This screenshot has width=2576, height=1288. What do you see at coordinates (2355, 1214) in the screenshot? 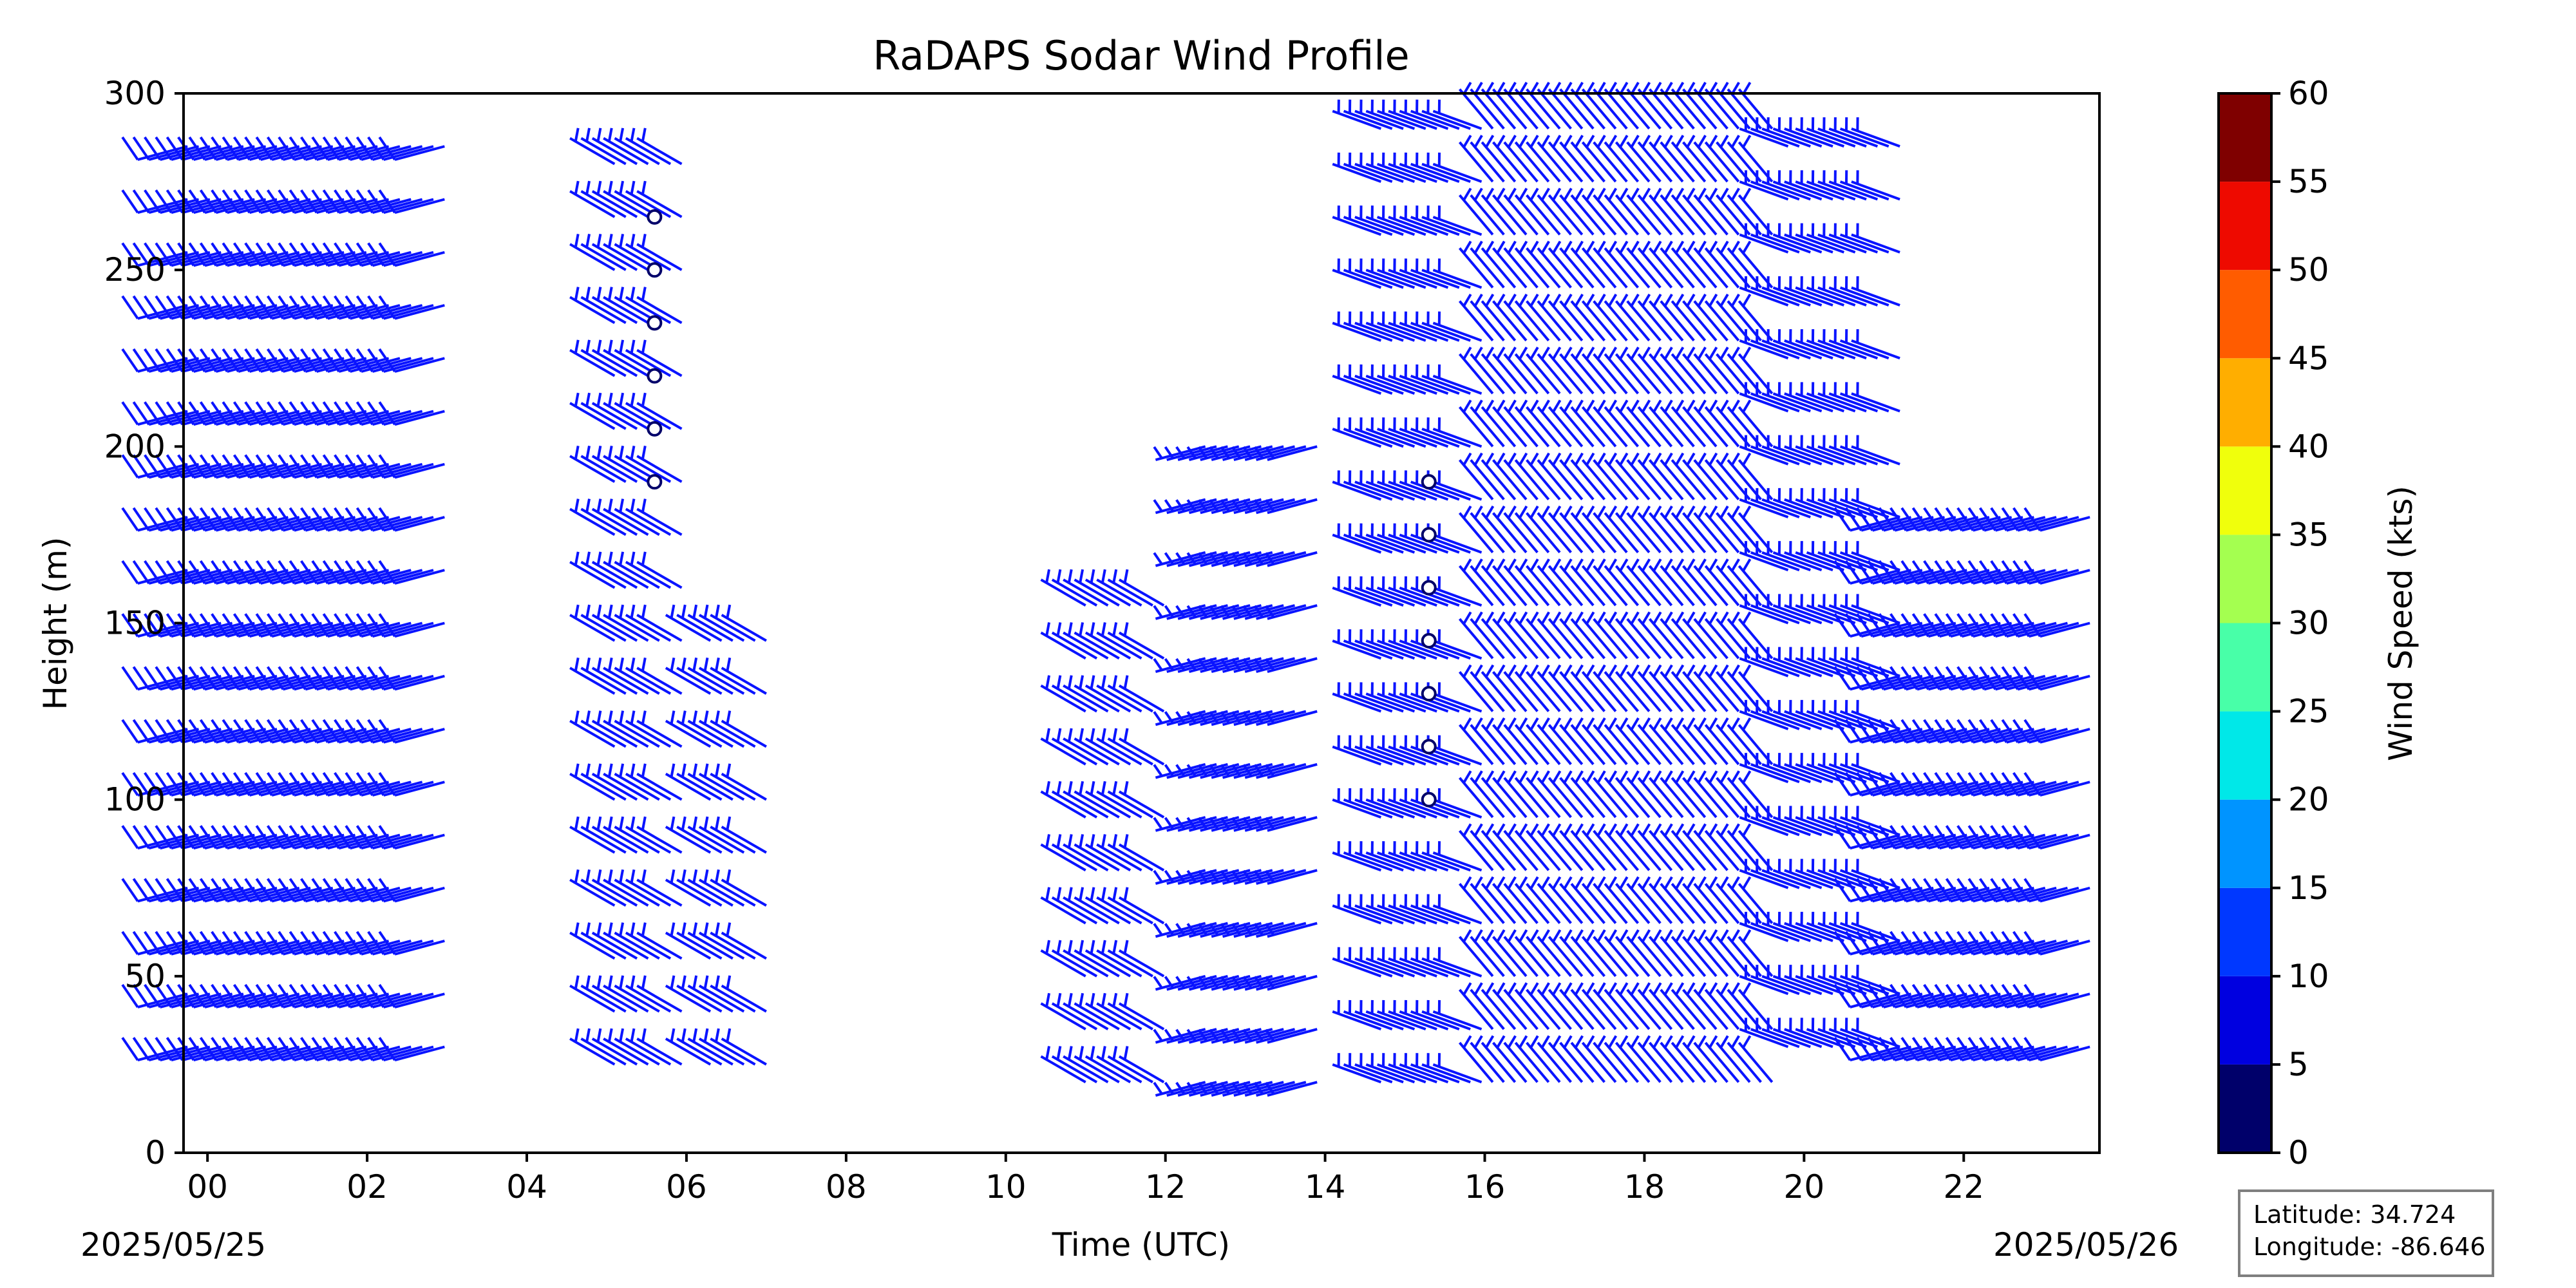
I see `latitude-text: Latitude: 34.724` at bounding box center [2355, 1214].